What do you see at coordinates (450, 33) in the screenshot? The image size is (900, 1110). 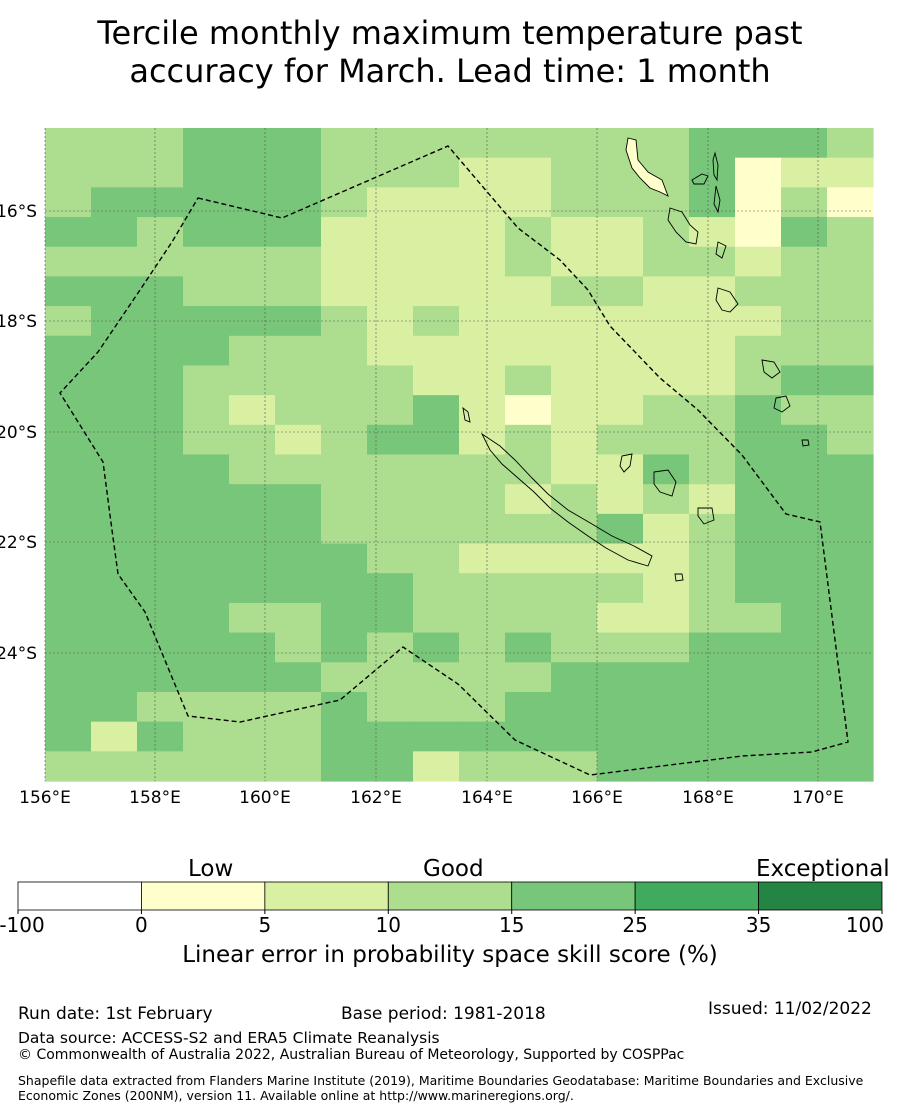 I see `map-title-line-1: Tercile monthly maximum temperature past` at bounding box center [450, 33].